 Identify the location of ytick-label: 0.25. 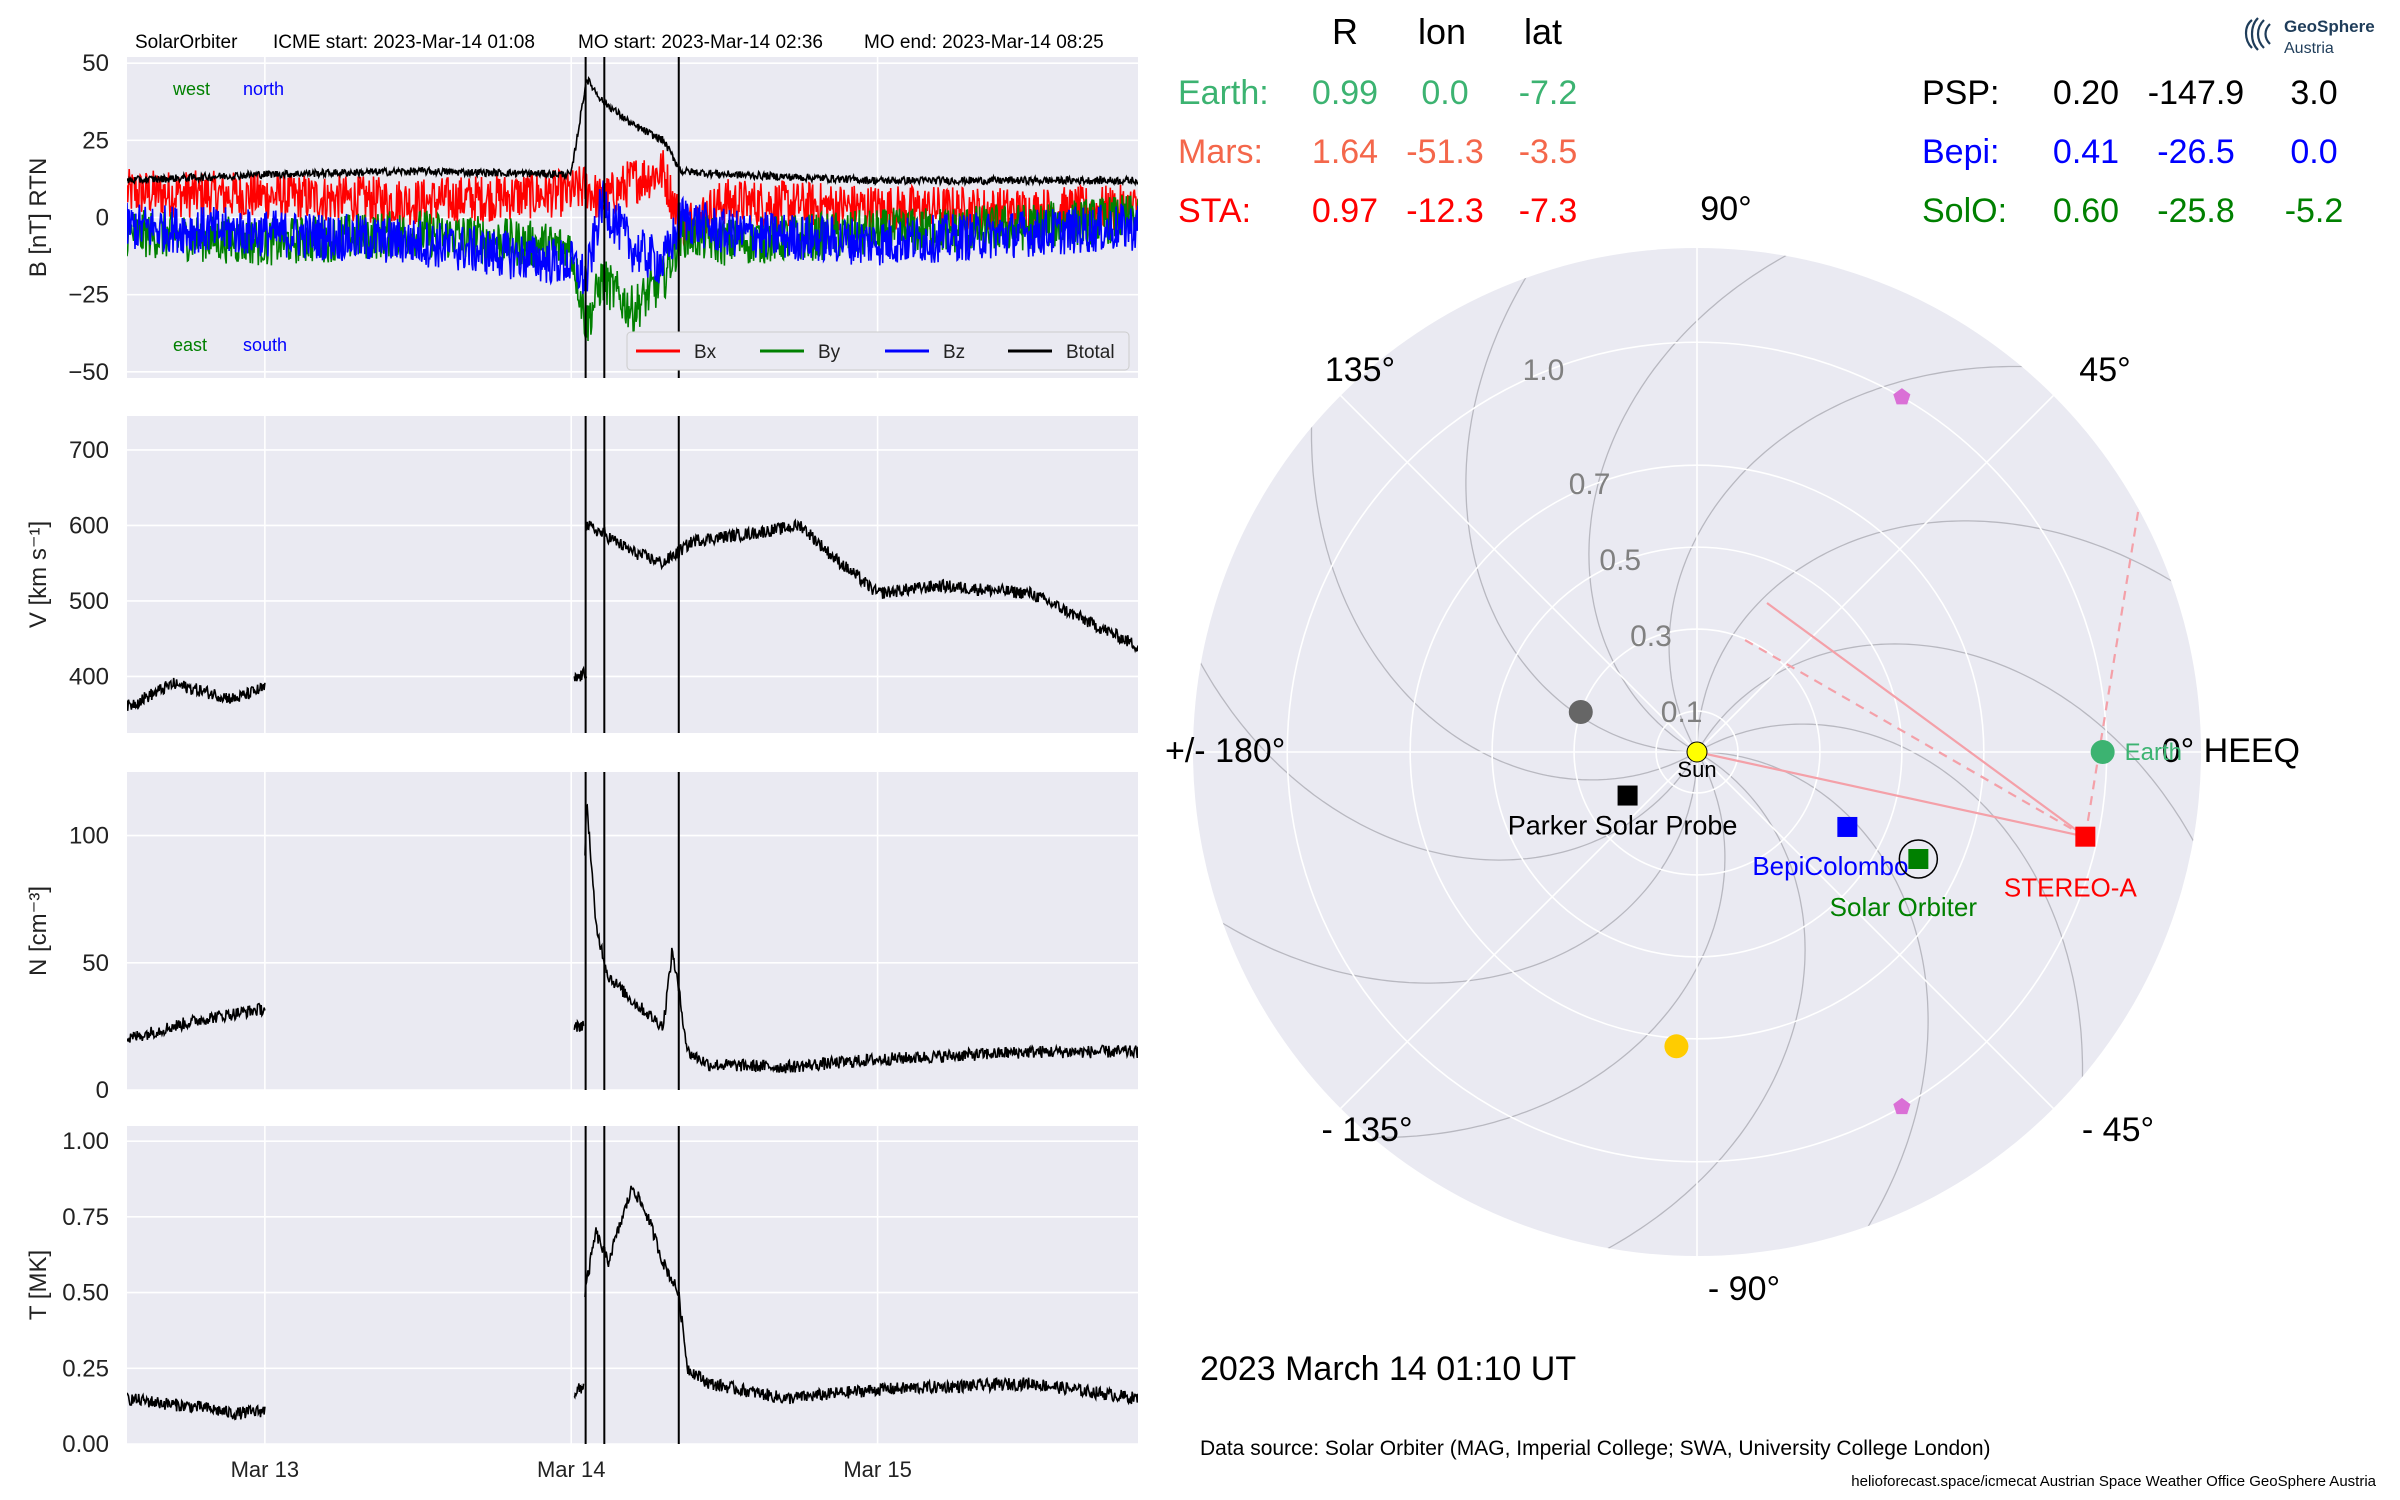
(85, 1368).